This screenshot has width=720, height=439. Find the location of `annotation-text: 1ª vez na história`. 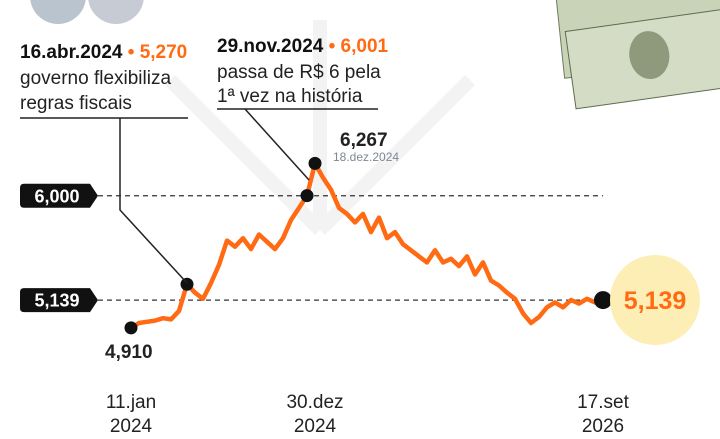

annotation-text: 1ª vez na história is located at coordinates (290, 96).